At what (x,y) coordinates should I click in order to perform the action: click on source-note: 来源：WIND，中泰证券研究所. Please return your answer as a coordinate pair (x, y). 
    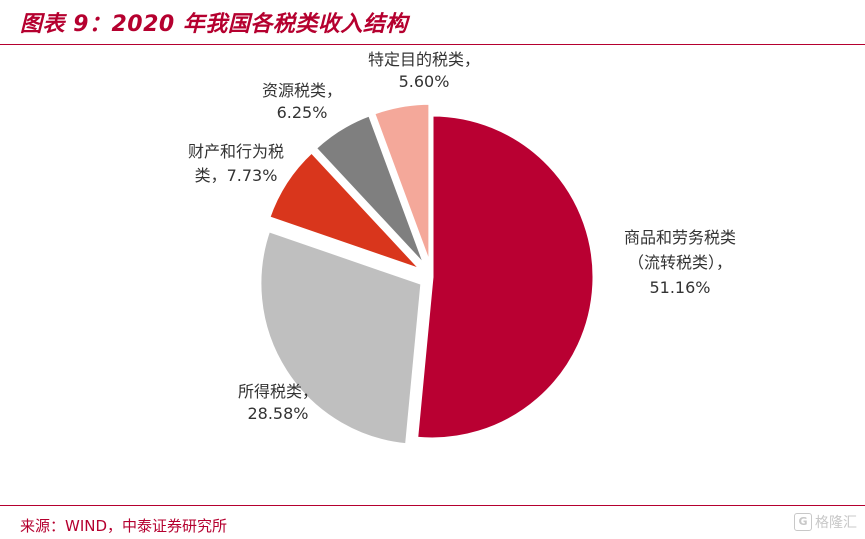
    Looking at the image, I should click on (124, 526).